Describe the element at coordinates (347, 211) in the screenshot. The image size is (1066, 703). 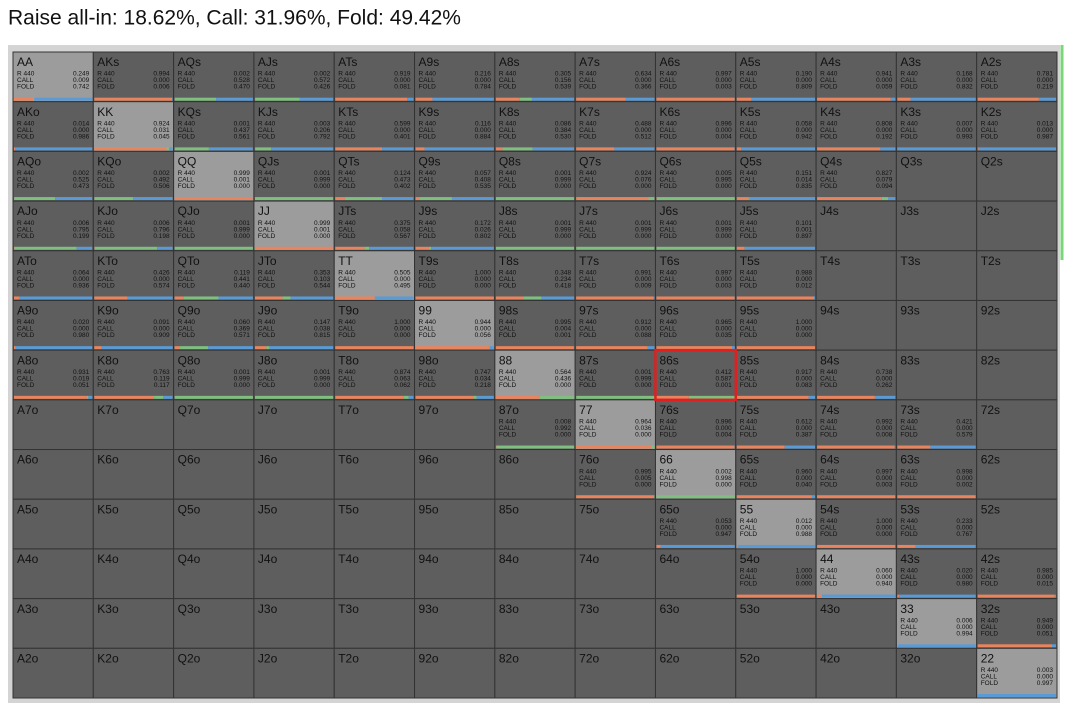
I see `hand-label: JTs` at that location.